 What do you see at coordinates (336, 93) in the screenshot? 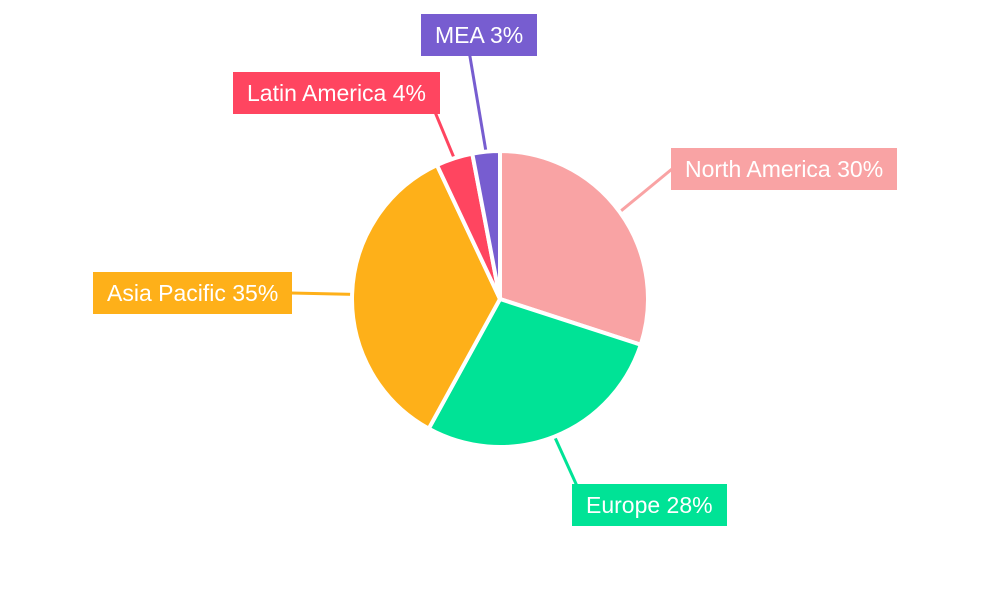
I see `pie-label-latin-america: Latin America 4%` at bounding box center [336, 93].